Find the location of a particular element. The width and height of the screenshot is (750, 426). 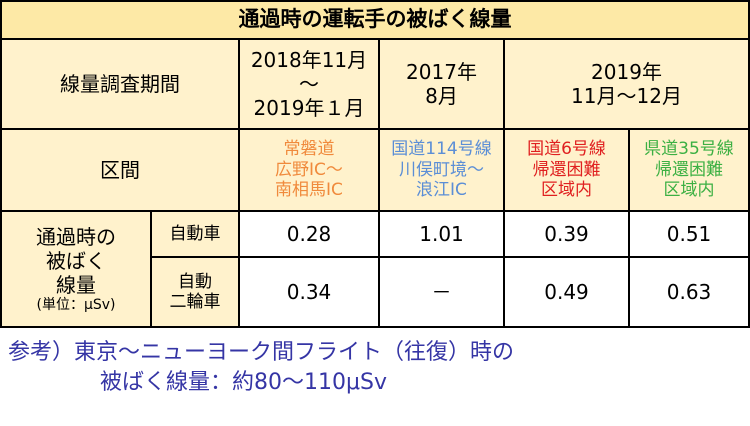

dose-value: 0.49 is located at coordinates (566, 292).